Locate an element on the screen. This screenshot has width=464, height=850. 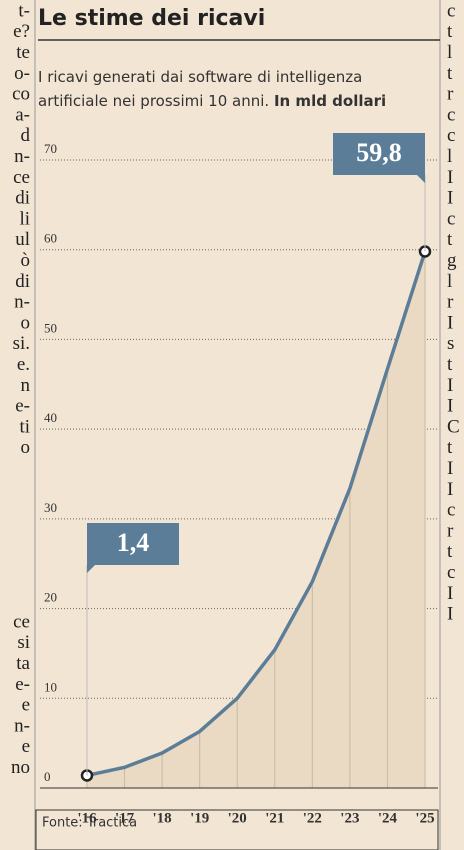
y-tick-label: 60 is located at coordinates (50, 238).